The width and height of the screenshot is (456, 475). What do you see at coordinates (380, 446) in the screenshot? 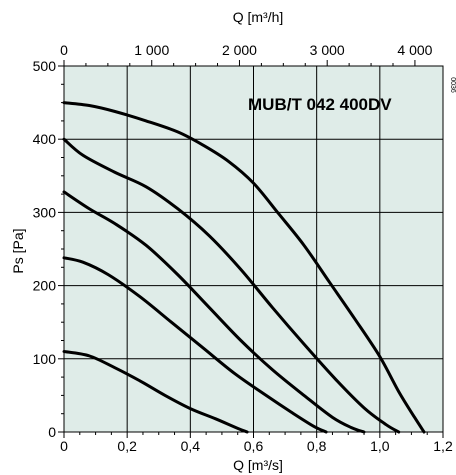
I see `x-tick-label-5: 1,0` at bounding box center [380, 446].